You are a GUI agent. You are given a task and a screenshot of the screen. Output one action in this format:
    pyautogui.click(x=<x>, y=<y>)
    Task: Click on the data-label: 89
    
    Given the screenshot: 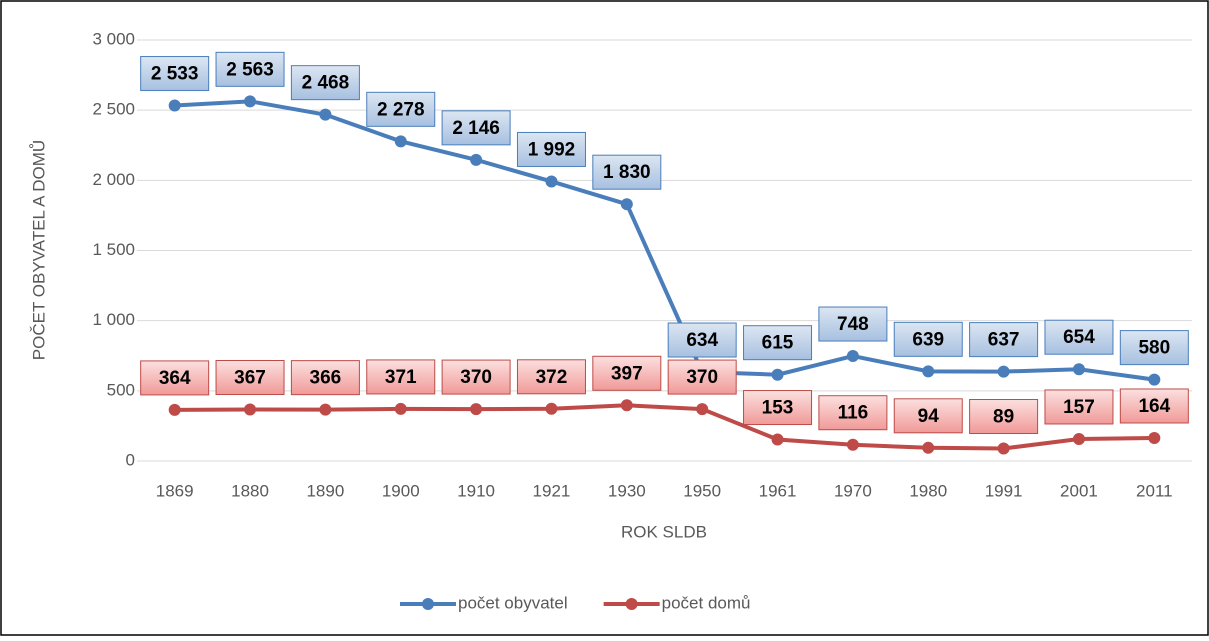 What is the action you would take?
    pyautogui.click(x=1003, y=417)
    